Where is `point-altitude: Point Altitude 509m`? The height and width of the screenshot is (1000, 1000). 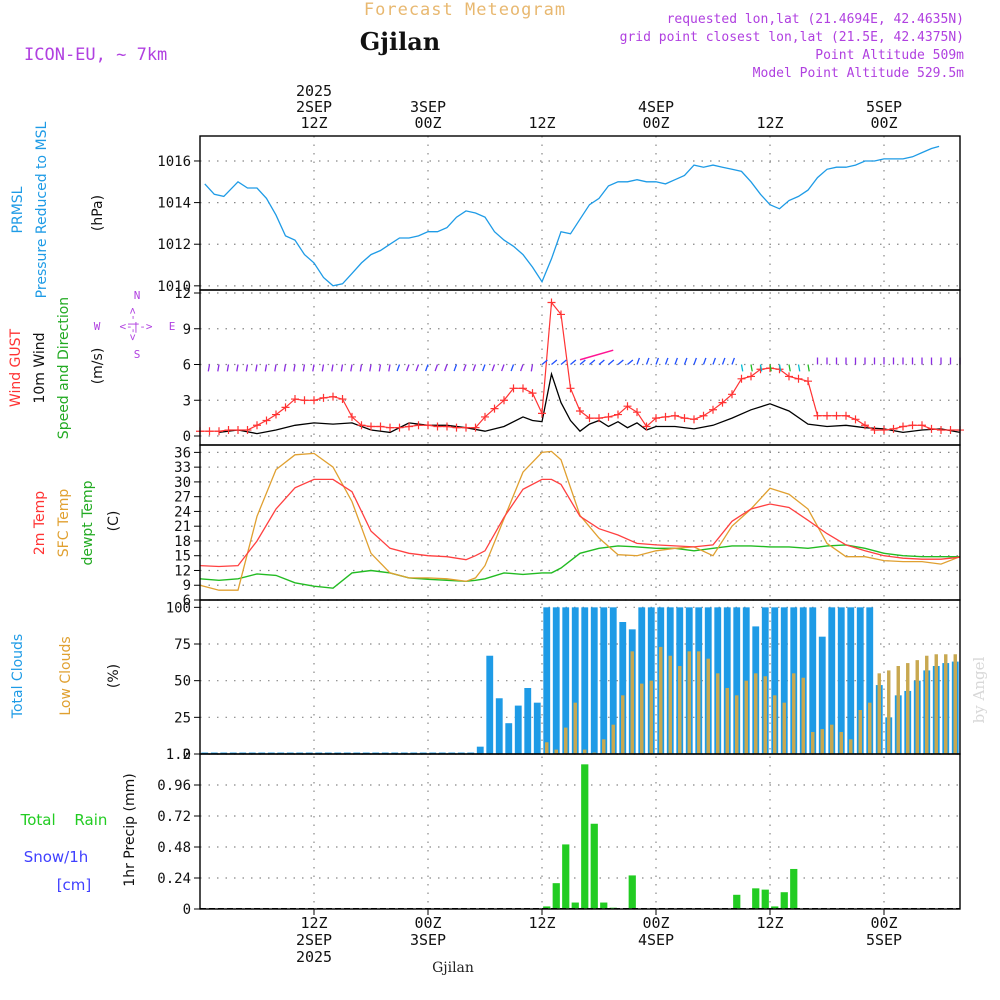
point-altitude: Point Altitude 509m is located at coordinates (889, 55).